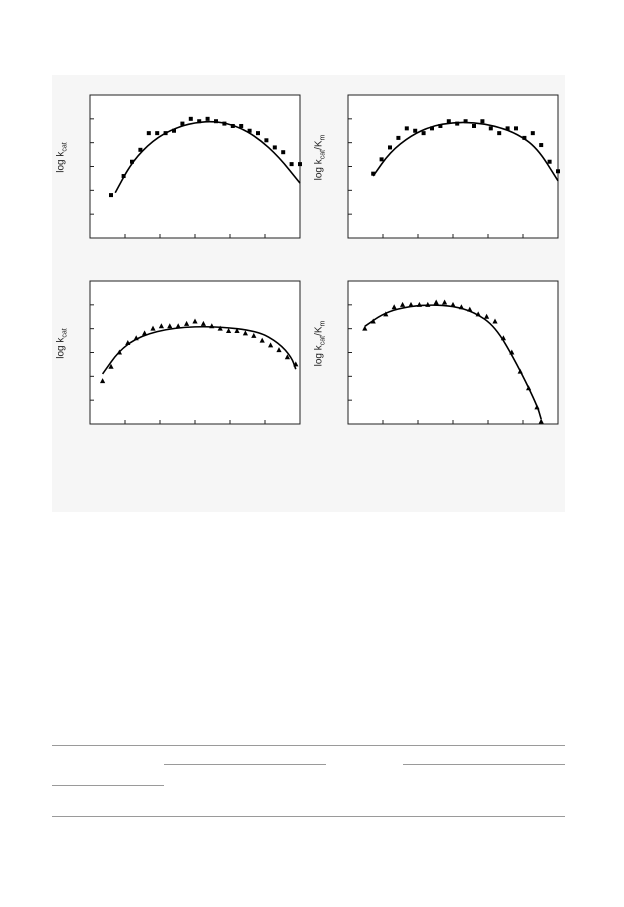 The image size is (624, 907). What do you see at coordinates (308, 816) in the screenshot?
I see `table-bottom-rule` at bounding box center [308, 816].